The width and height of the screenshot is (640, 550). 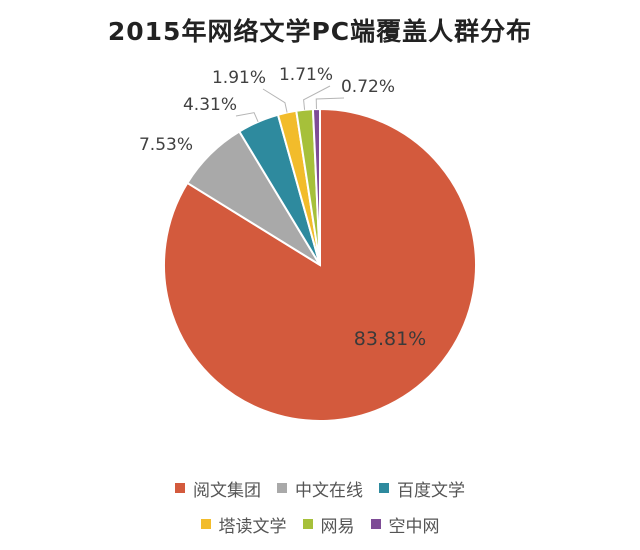 I want to click on data-label-zhongwen: 7.53%, so click(x=166, y=145).